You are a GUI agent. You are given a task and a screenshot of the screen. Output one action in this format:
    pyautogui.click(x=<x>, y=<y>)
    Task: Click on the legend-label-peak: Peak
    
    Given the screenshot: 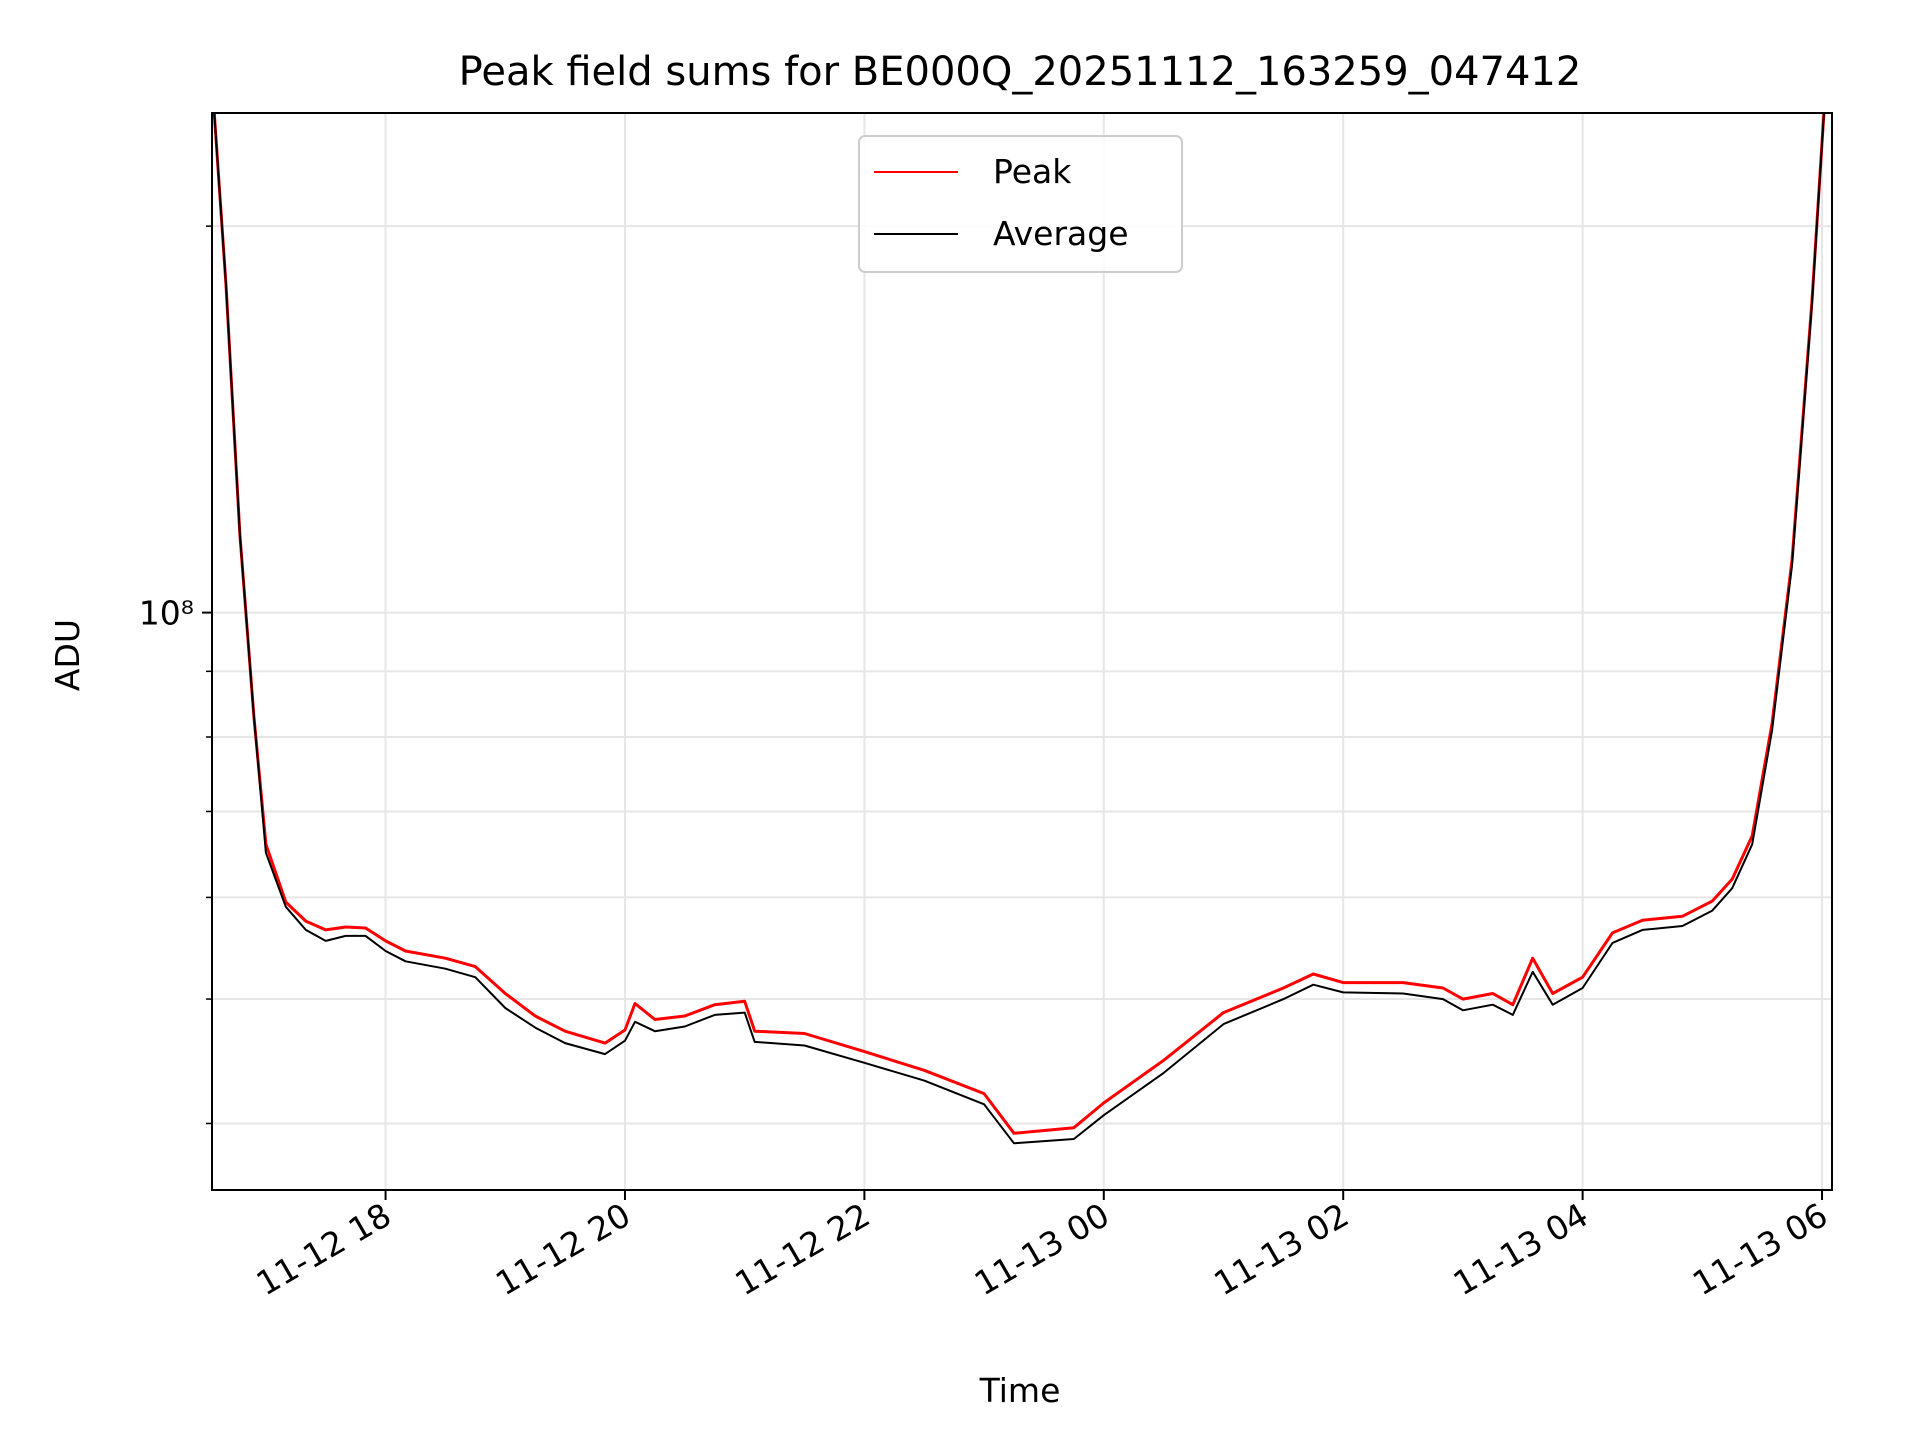 What is the action you would take?
    pyautogui.click(x=1032, y=171)
    